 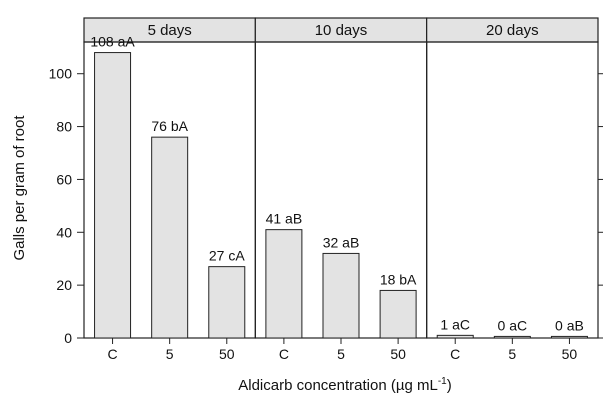 I want to click on data-label: 0 aC, so click(x=513, y=325).